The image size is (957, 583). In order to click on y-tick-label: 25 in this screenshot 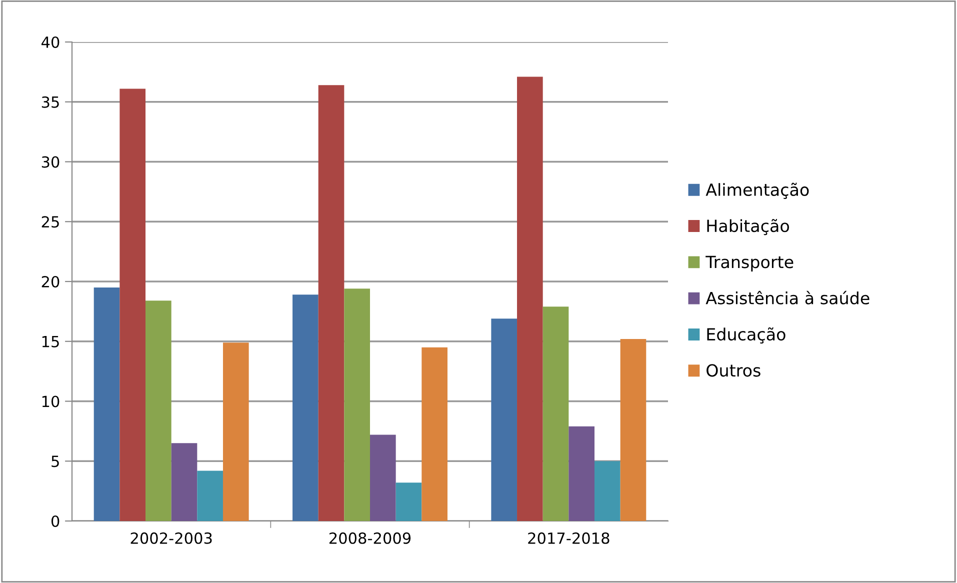, I will do `click(50, 222)`.